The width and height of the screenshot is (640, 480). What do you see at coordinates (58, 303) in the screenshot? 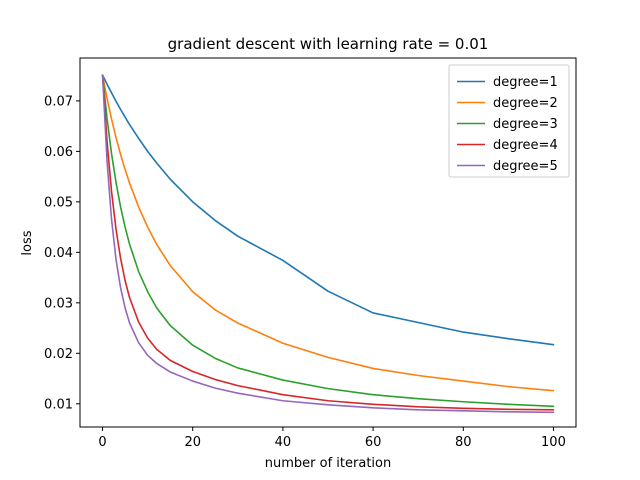
I see `y-tick-label: 0.03` at bounding box center [58, 303].